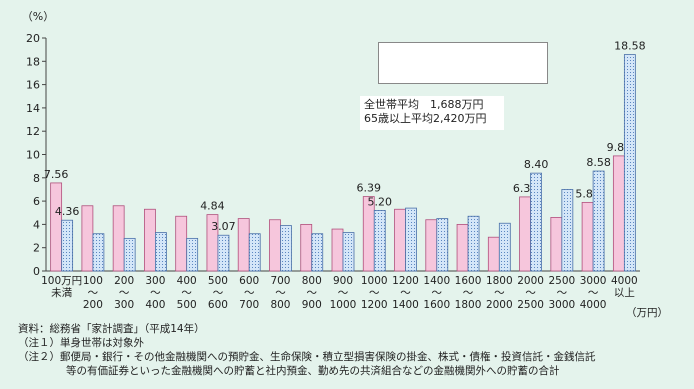 This screenshot has width=694, height=389. I want to click on annotation-box: 全世帯平均 1,688万円 65歳以上平均2,420万円, so click(432, 113).